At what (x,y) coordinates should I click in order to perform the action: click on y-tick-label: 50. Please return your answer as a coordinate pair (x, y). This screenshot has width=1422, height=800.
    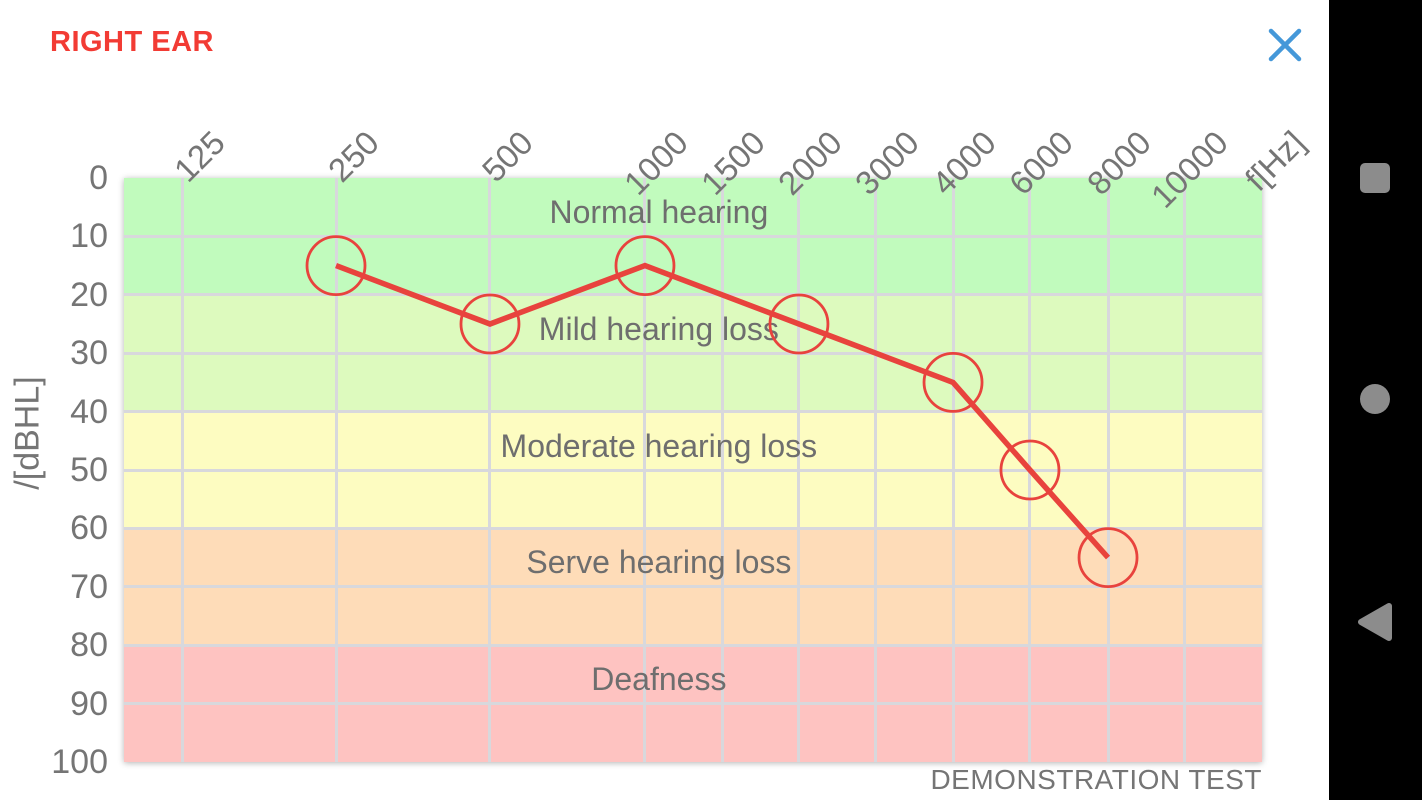
    Looking at the image, I should click on (89, 470).